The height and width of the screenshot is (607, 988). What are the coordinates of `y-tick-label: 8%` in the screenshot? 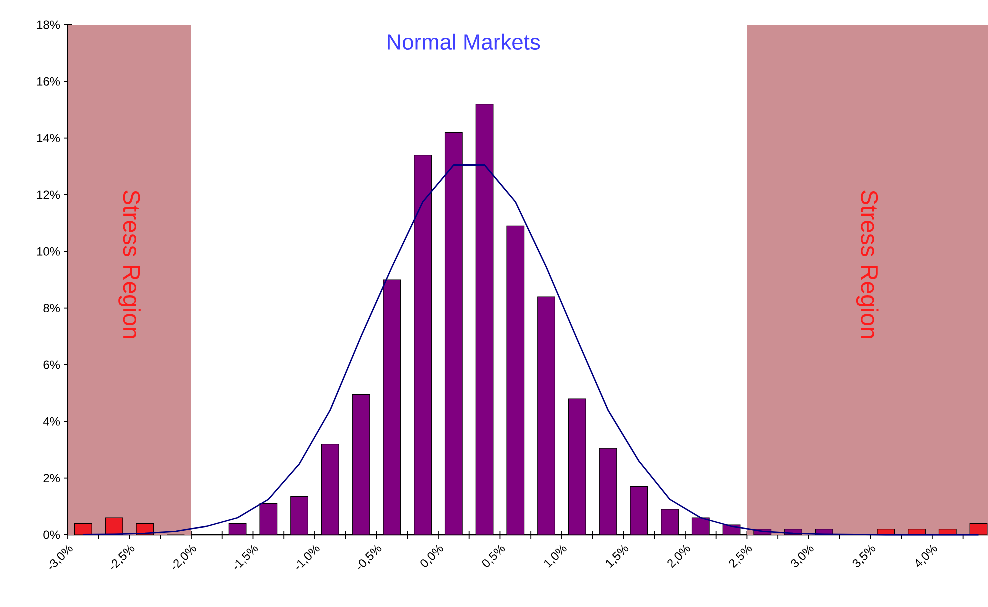 It's located at (52, 308).